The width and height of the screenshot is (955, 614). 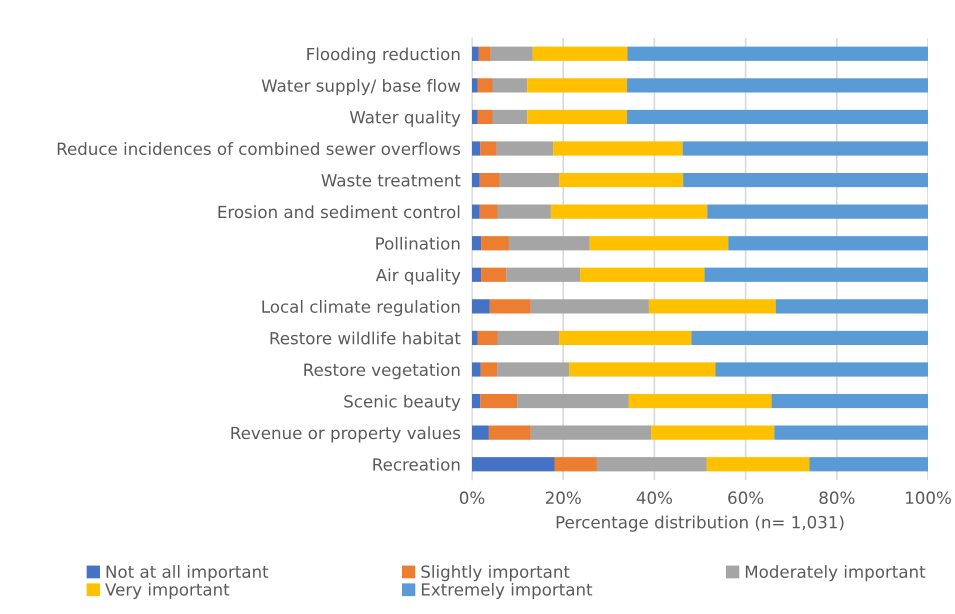 What do you see at coordinates (418, 276) in the screenshot?
I see `y-tick-label: Air quality` at bounding box center [418, 276].